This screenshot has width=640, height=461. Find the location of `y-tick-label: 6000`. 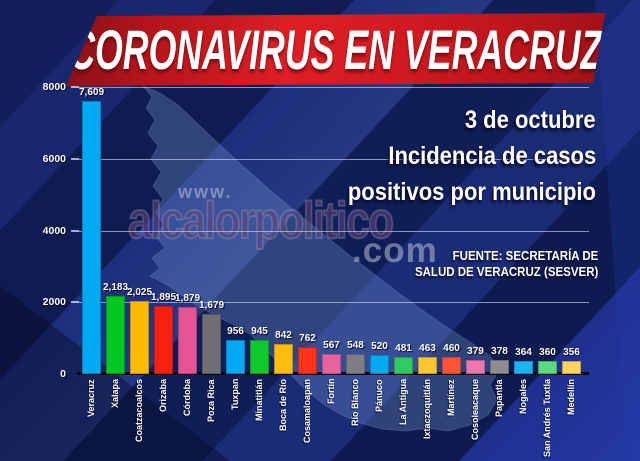

y-tick-label: 6000 is located at coordinates (54, 158).